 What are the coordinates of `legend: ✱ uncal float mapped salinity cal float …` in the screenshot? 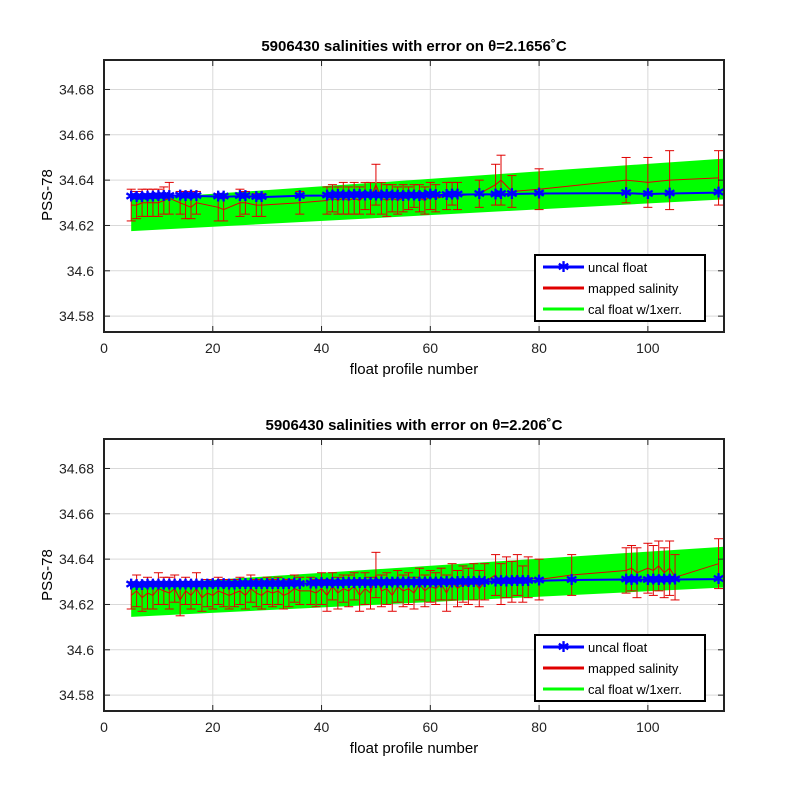 It's located at (620, 288).